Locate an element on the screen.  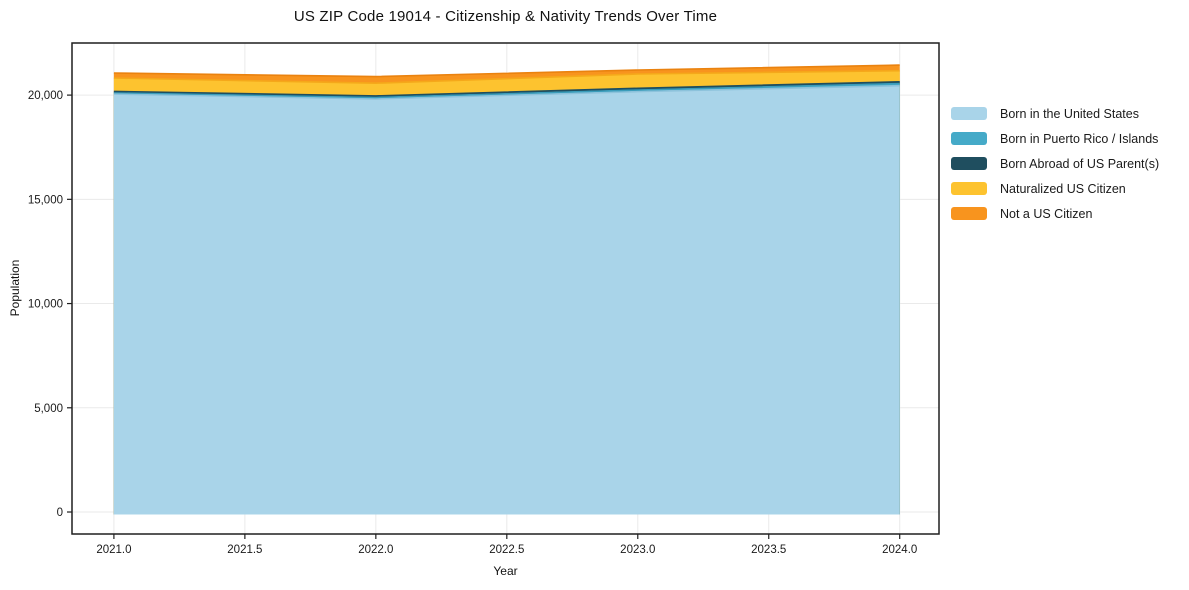
x-axis-label: Year is located at coordinates (505, 571).